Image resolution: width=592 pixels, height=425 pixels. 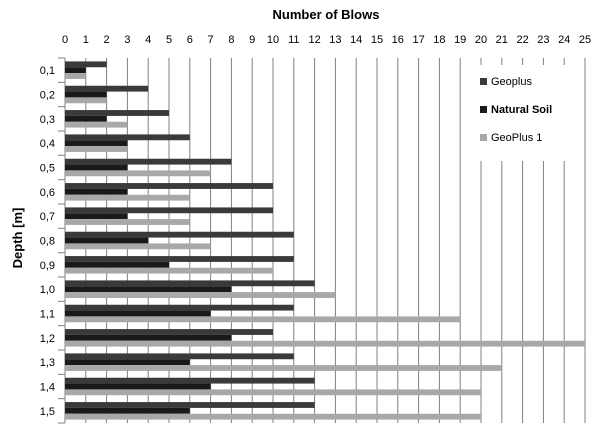 I want to click on x-tick-label-13: 13, so click(x=335, y=40).